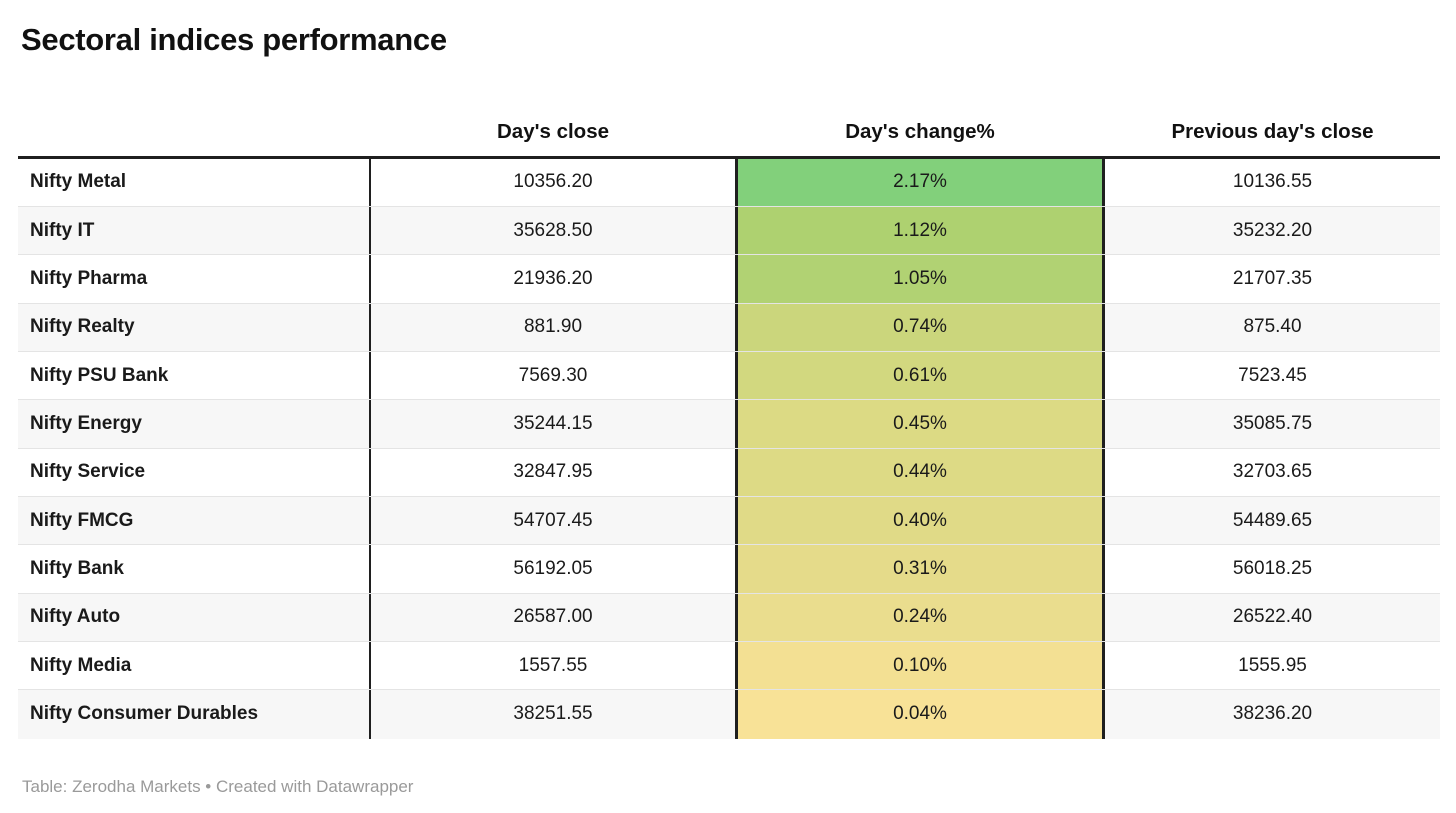 This screenshot has height=813, width=1456. Describe the element at coordinates (553, 520) in the screenshot. I see `days-close-value: 54707.45` at that location.